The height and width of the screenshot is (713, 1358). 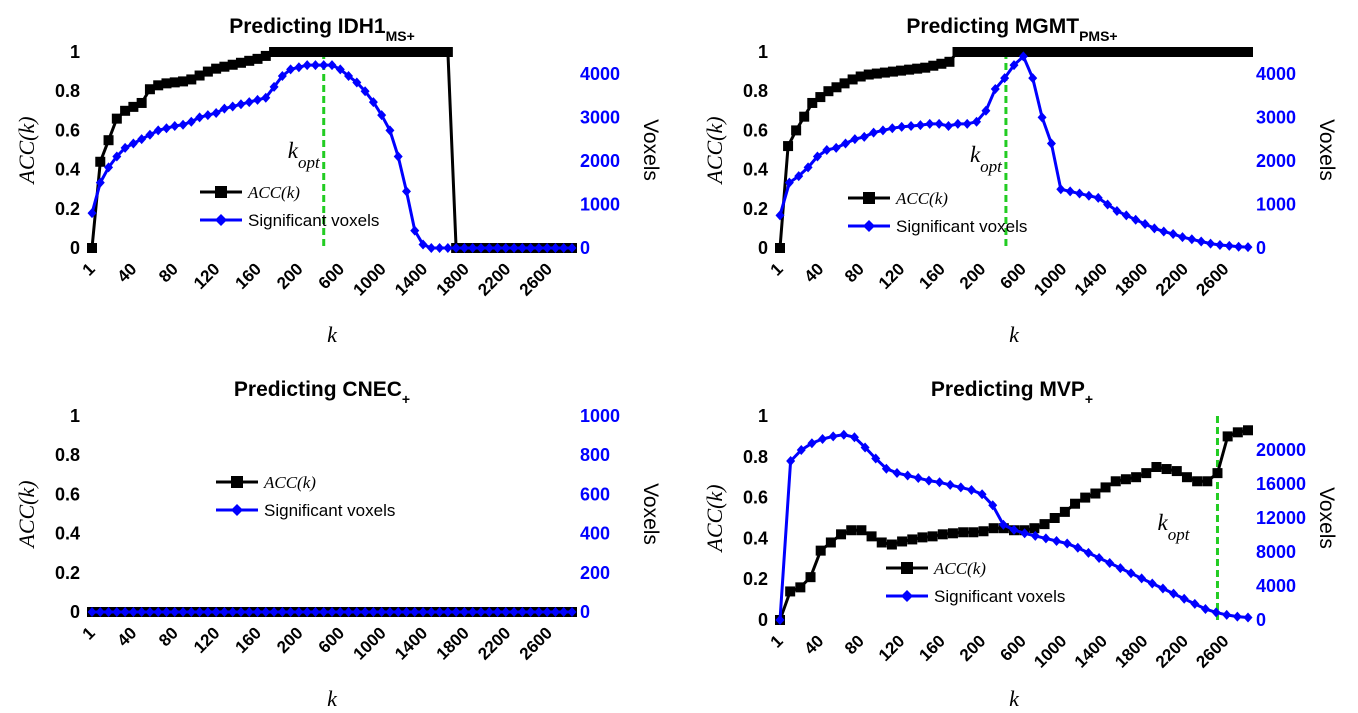 I want to click on x-tick-label: 1800, so click(x=1131, y=279).